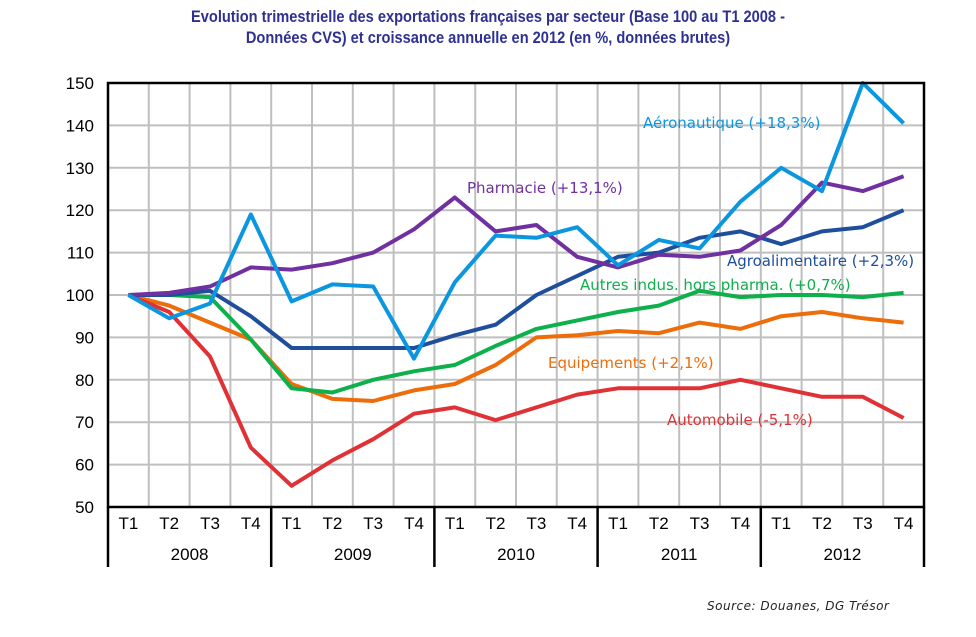 This screenshot has height=637, width=976. I want to click on y-tick-label: 110, so click(80, 253).